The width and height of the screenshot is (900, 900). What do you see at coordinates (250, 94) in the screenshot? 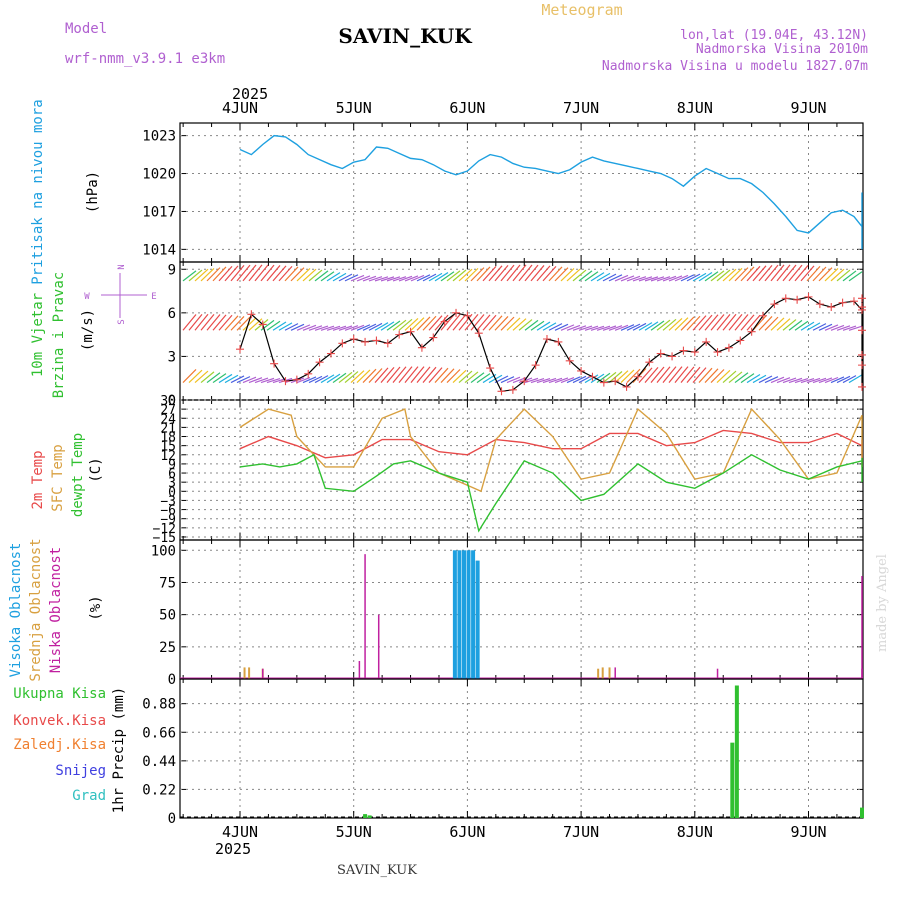
I see `top-year-label: 2025` at bounding box center [250, 94].